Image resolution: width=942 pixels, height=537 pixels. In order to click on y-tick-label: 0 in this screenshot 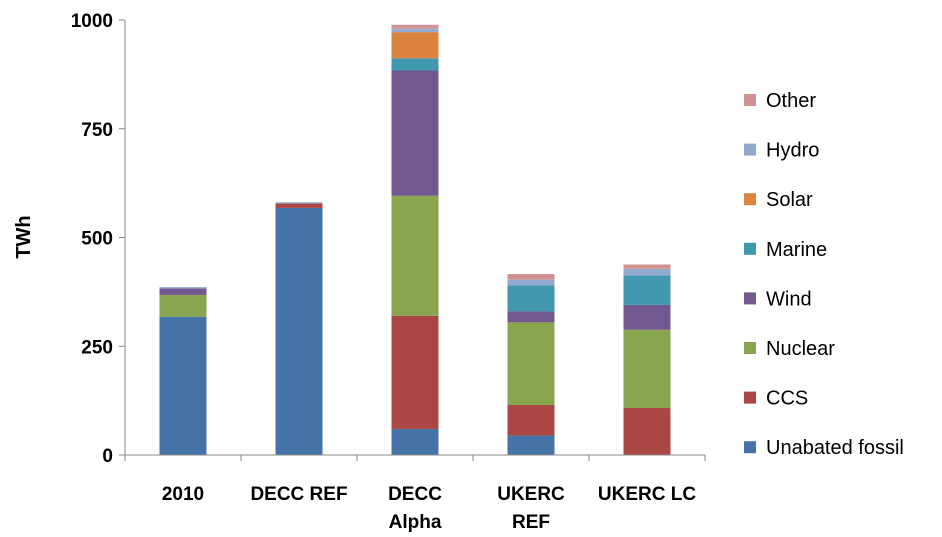, I will do `click(107, 456)`.